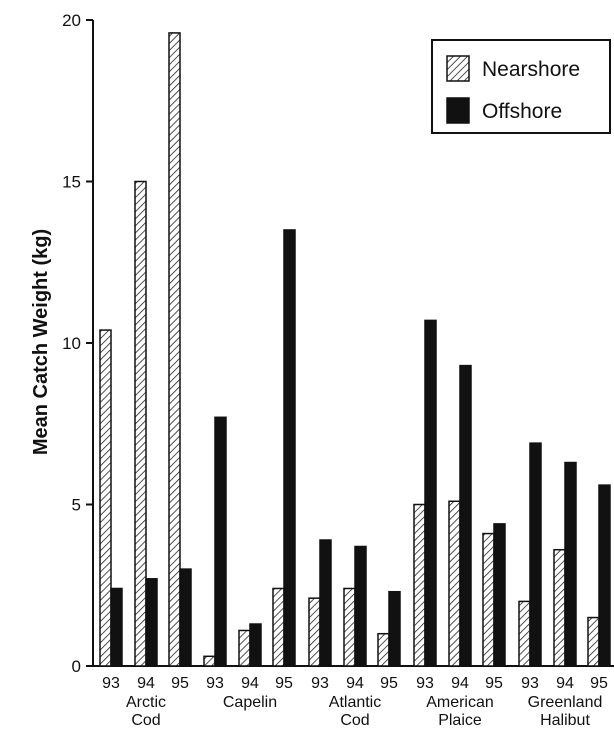  What do you see at coordinates (460, 720) in the screenshot?
I see `group-label: Plaice` at bounding box center [460, 720].